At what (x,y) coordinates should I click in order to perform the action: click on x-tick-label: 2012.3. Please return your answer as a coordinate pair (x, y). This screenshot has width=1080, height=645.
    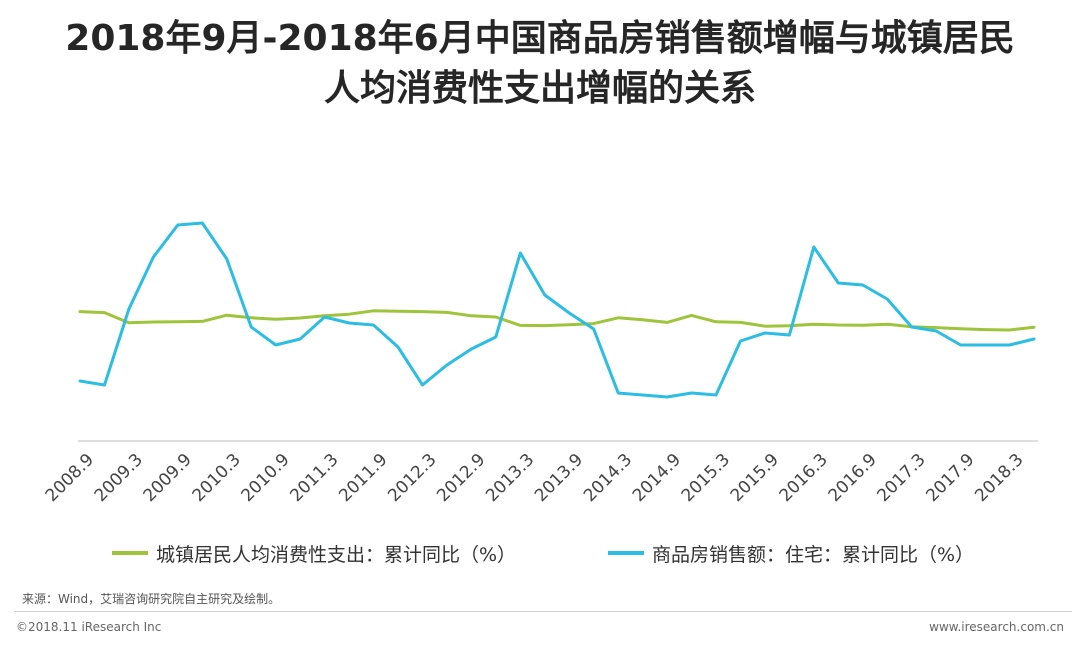
    Looking at the image, I should click on (412, 478).